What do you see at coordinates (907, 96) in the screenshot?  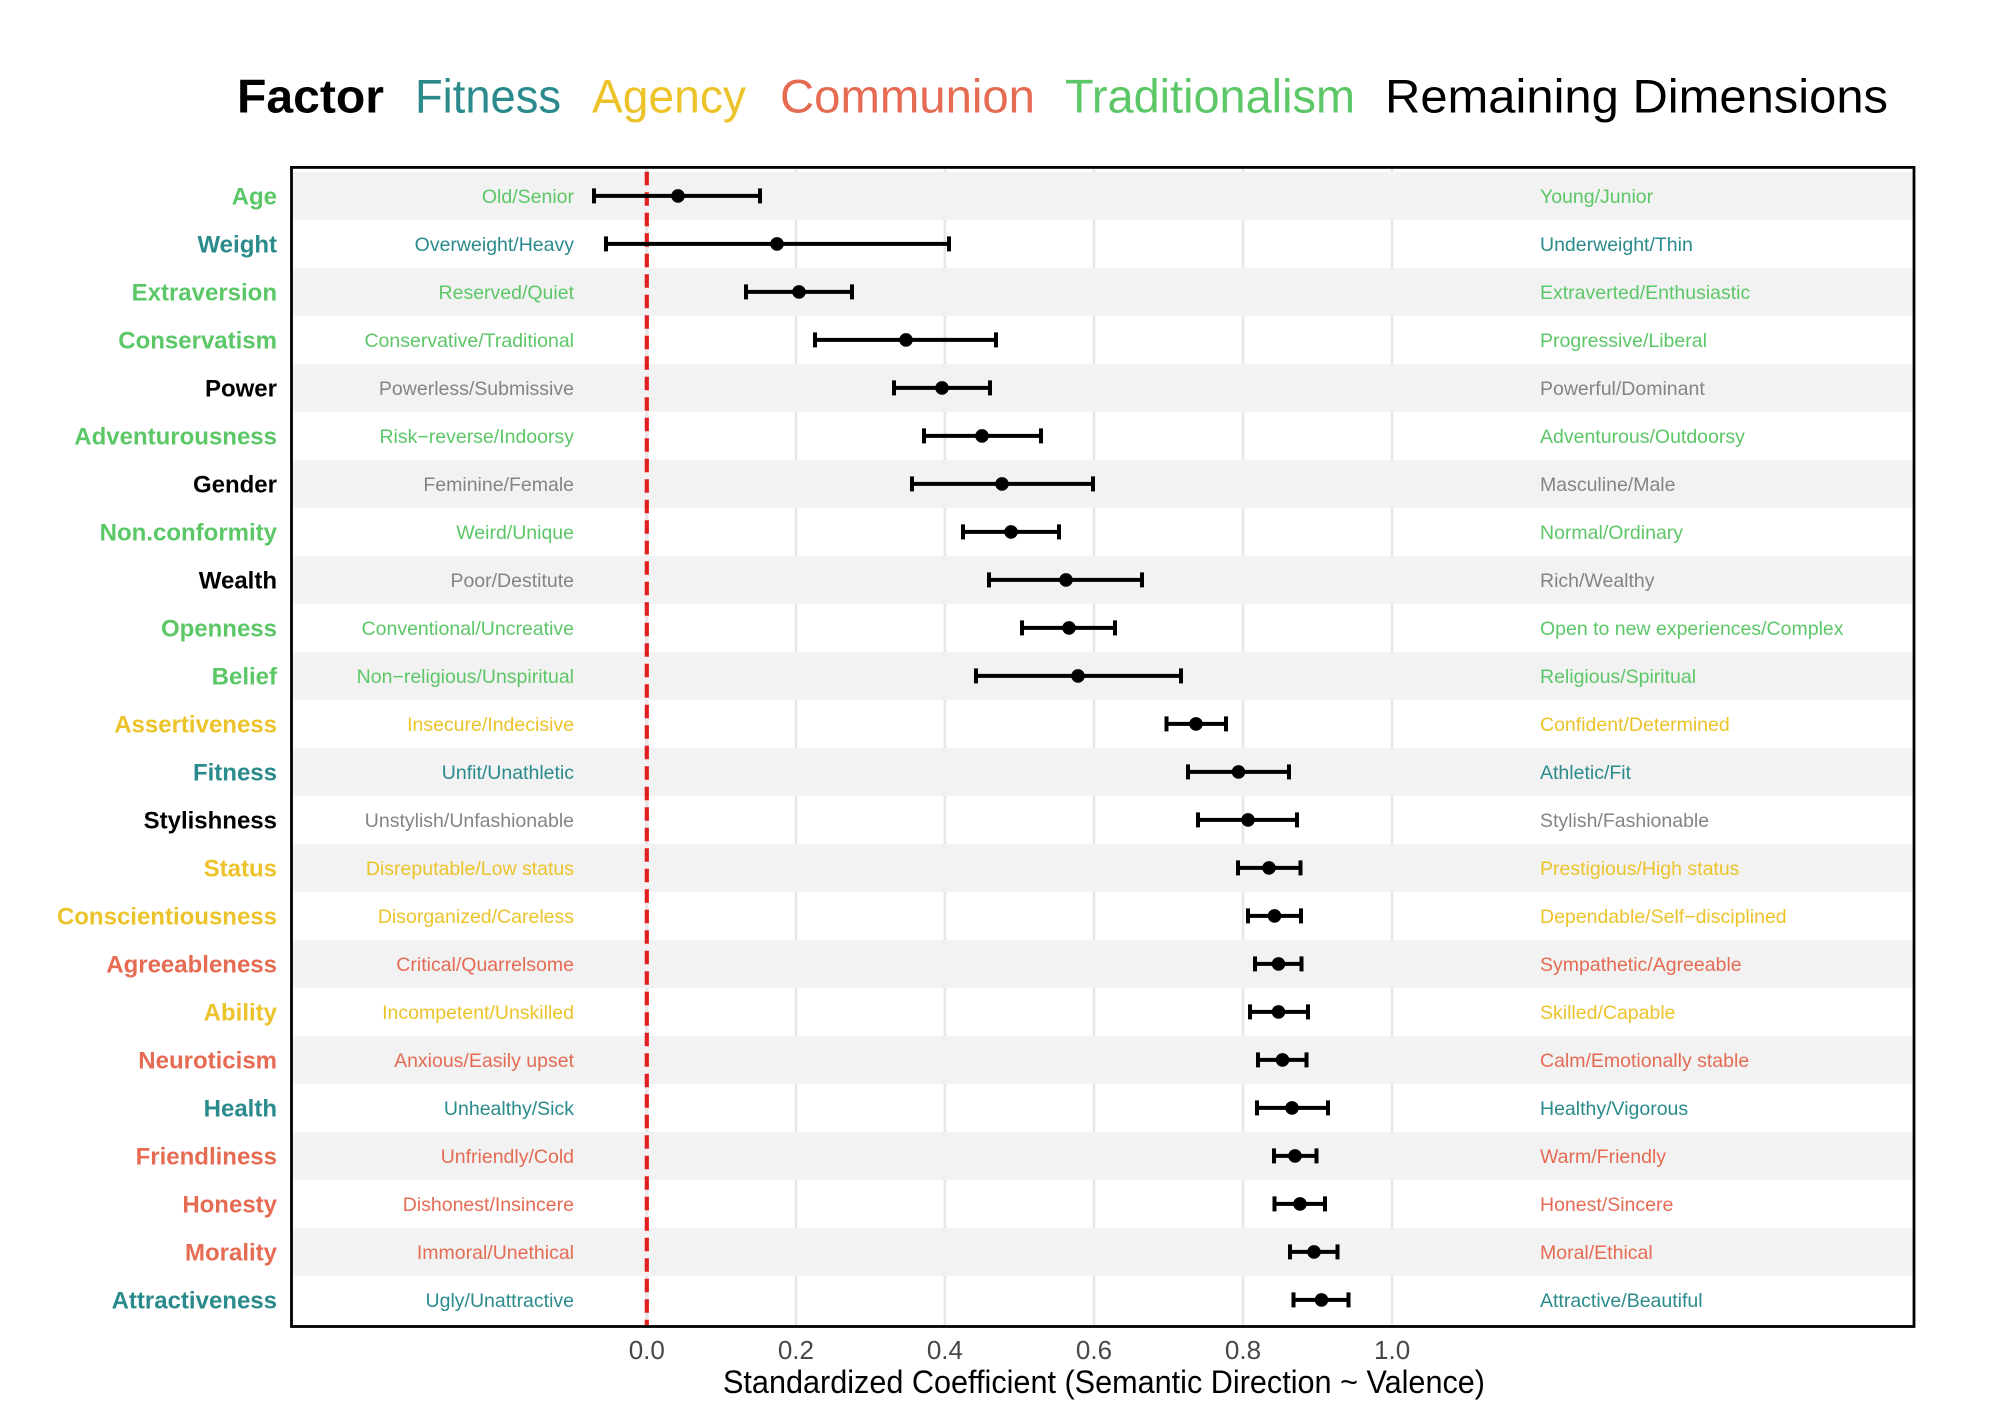 I see `svg-text: Communion` at bounding box center [907, 96].